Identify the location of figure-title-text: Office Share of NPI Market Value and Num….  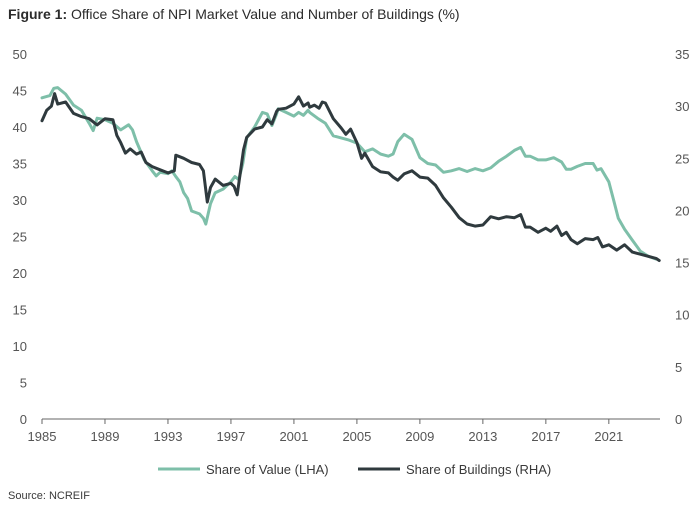
(265, 14).